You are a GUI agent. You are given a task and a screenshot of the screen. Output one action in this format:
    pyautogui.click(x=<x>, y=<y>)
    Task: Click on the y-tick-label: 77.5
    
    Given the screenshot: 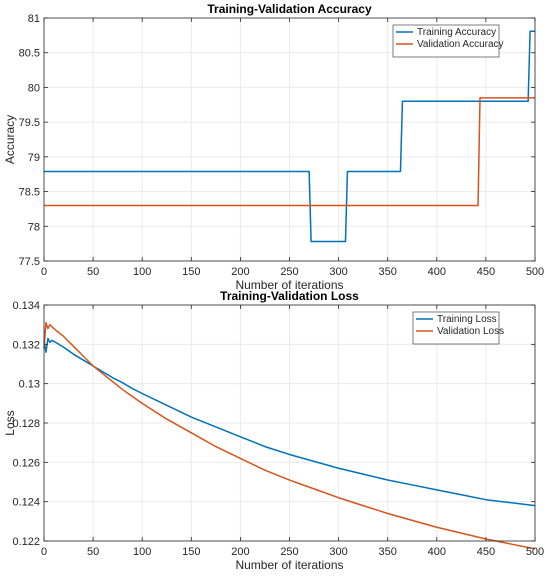 What is the action you would take?
    pyautogui.click(x=29, y=262)
    